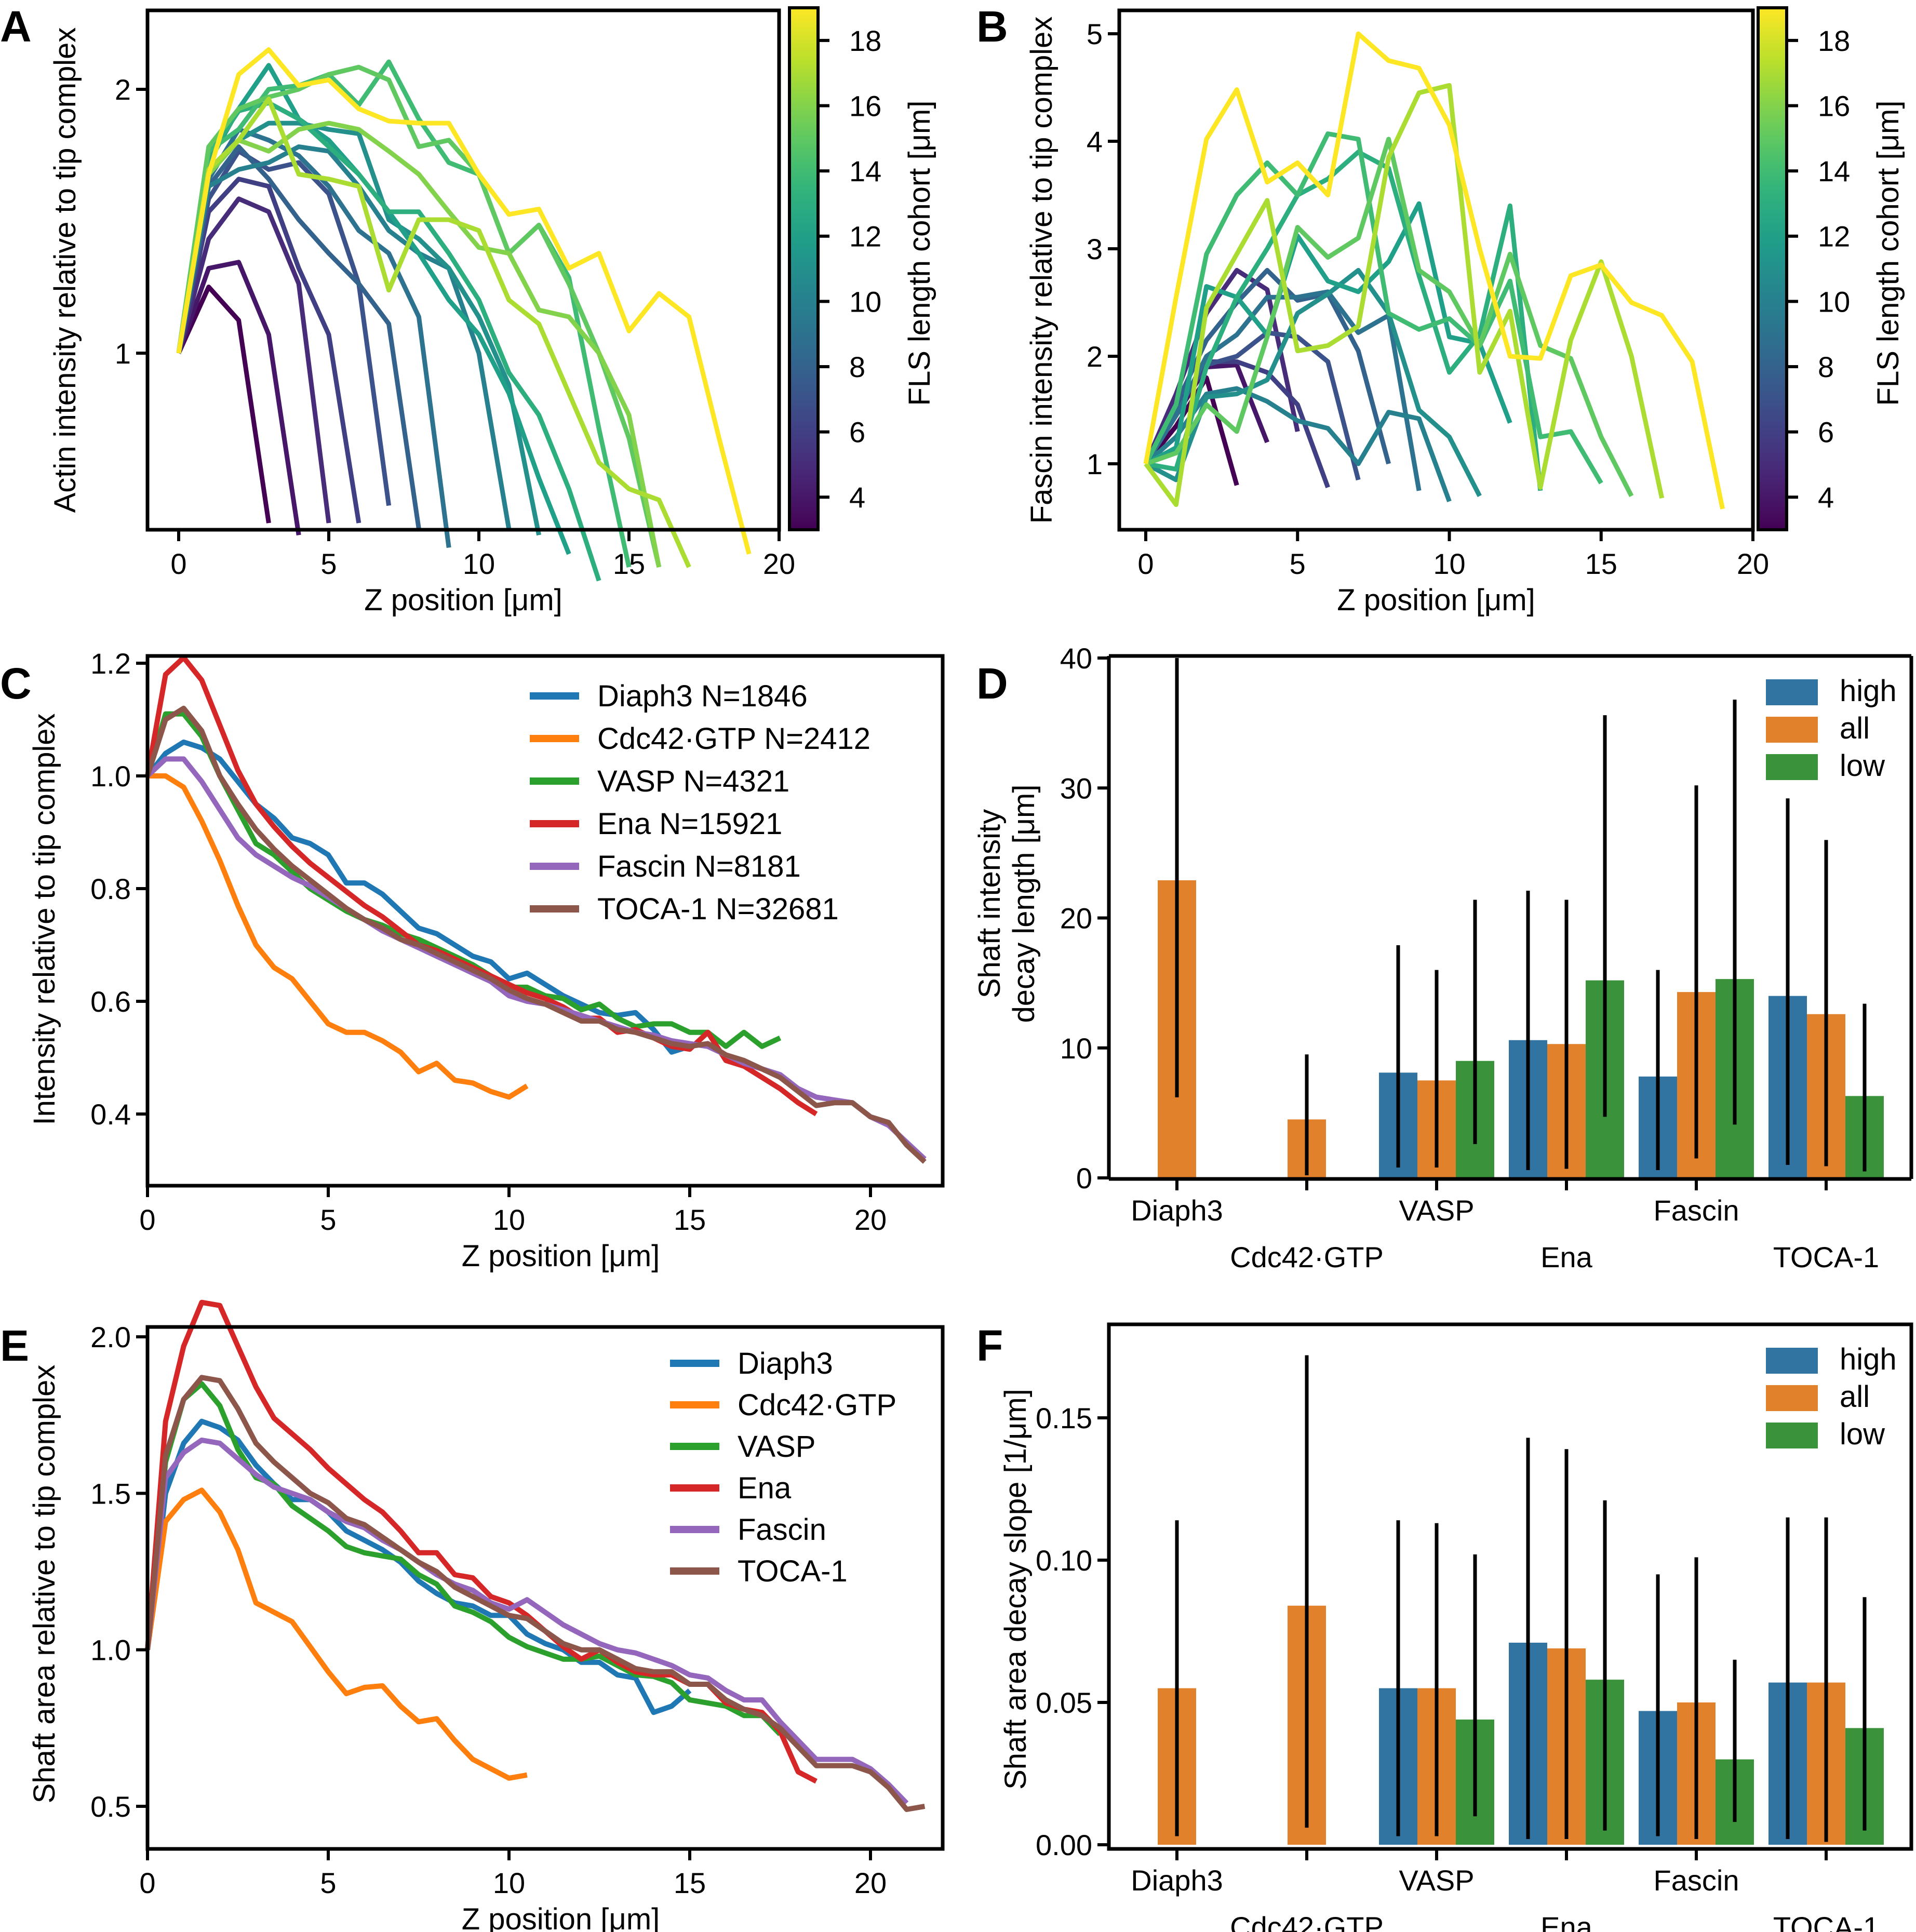 Image resolution: width=1916 pixels, height=1932 pixels. Describe the element at coordinates (110, 1115) in the screenshot. I see `y-tick-label: 0.4` at that location.